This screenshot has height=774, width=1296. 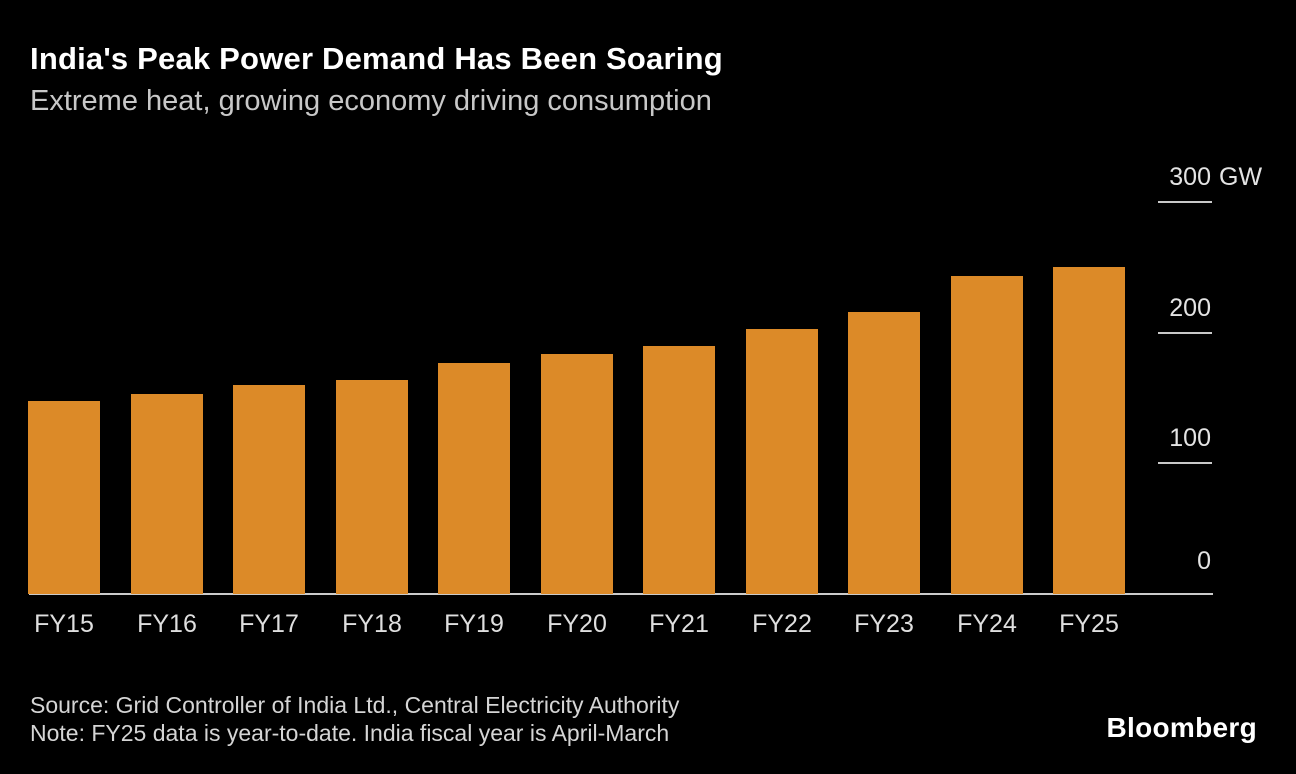 What do you see at coordinates (1204, 561) in the screenshot?
I see `y-tick-label-0: 0` at bounding box center [1204, 561].